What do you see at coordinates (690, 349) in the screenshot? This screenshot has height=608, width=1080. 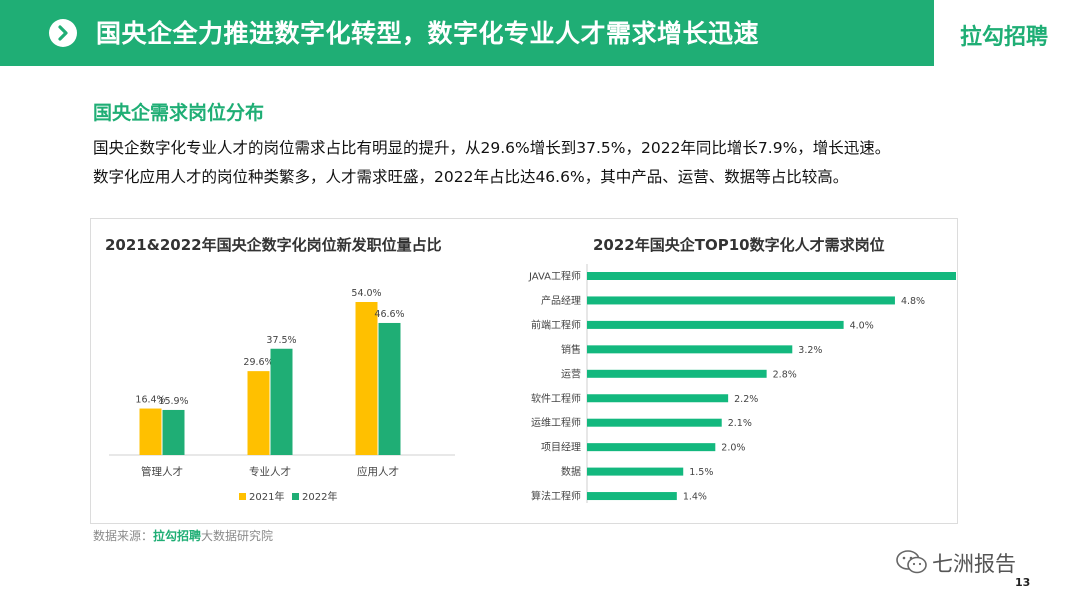 I see `bar-销售` at bounding box center [690, 349].